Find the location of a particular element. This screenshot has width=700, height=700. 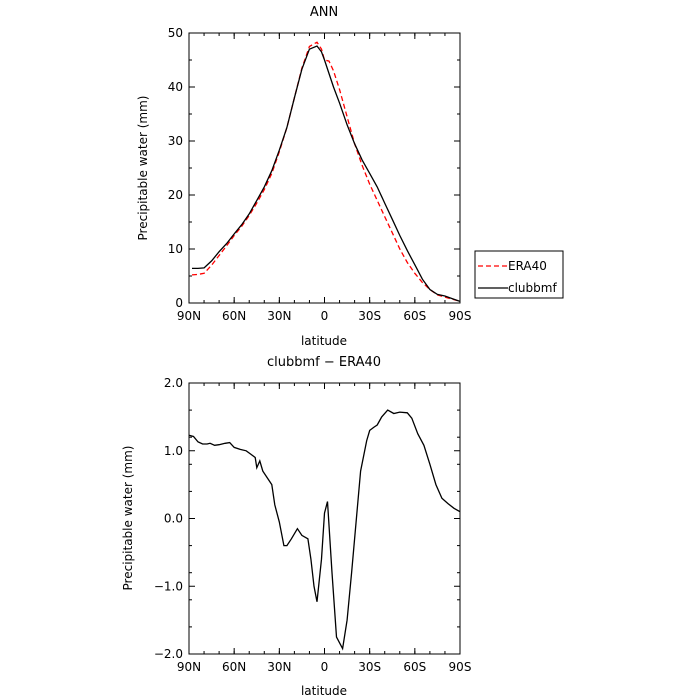

legend-label-era40: ERA40 is located at coordinates (527, 266).